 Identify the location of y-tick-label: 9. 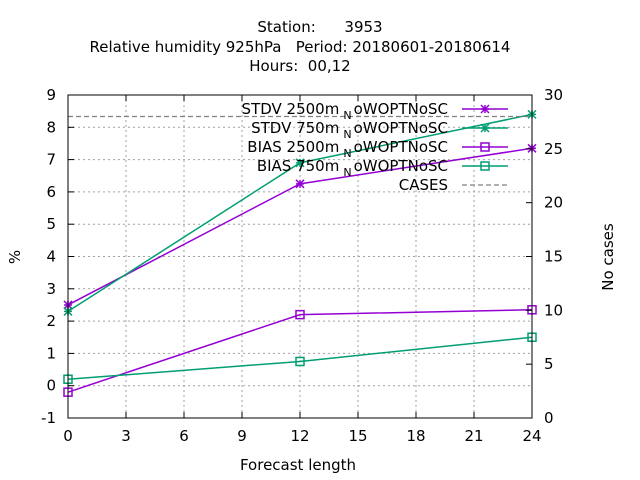
(51, 95).